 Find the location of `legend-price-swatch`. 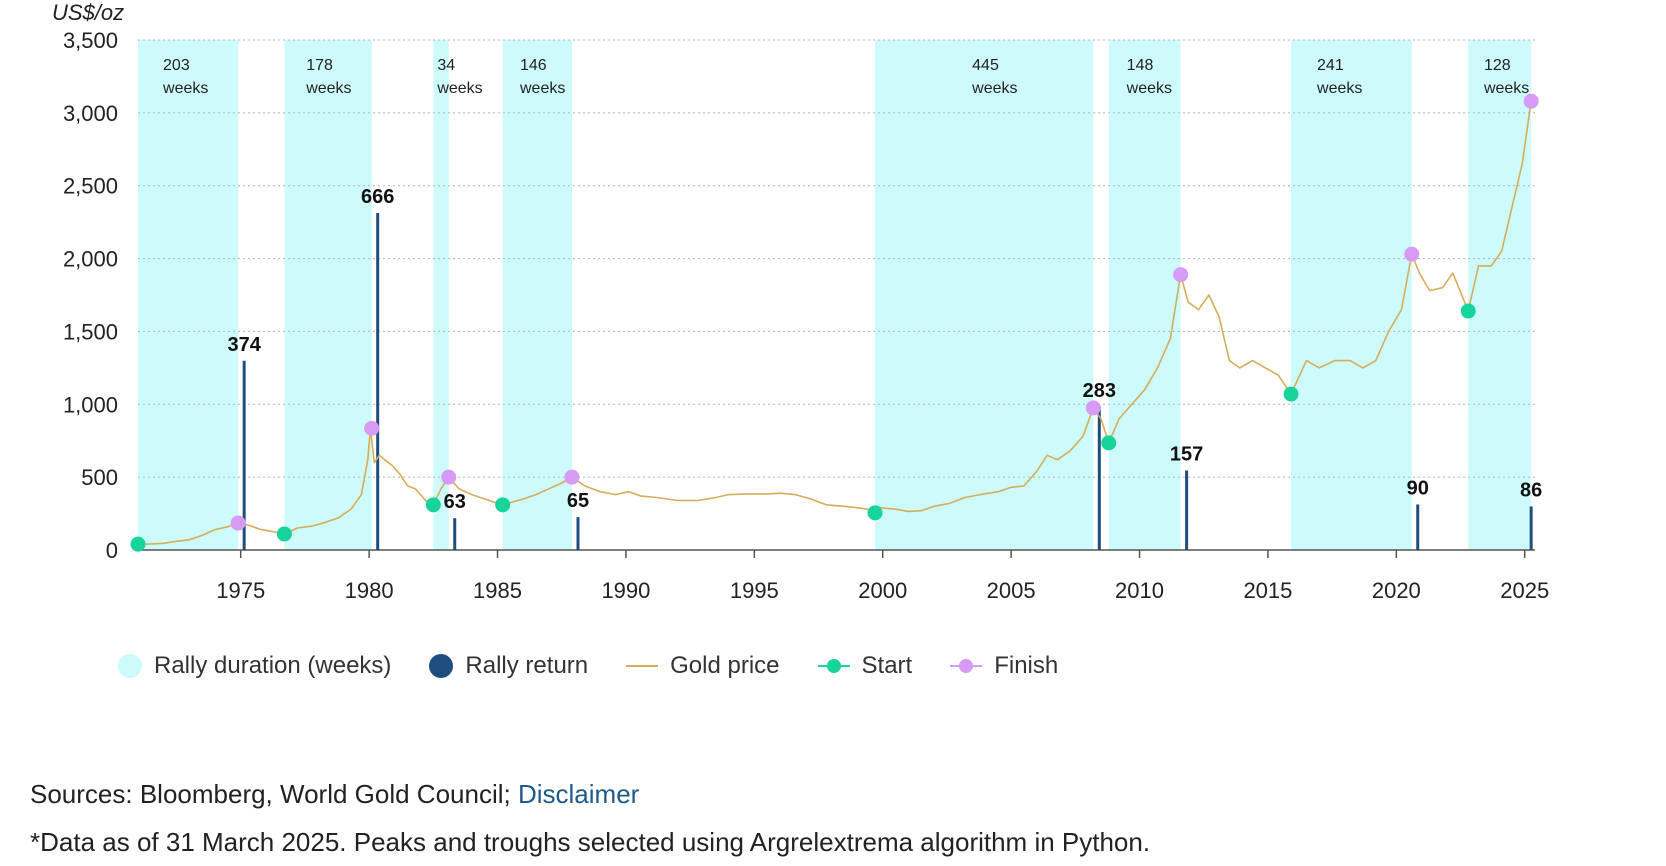

legend-price-swatch is located at coordinates (642, 666).